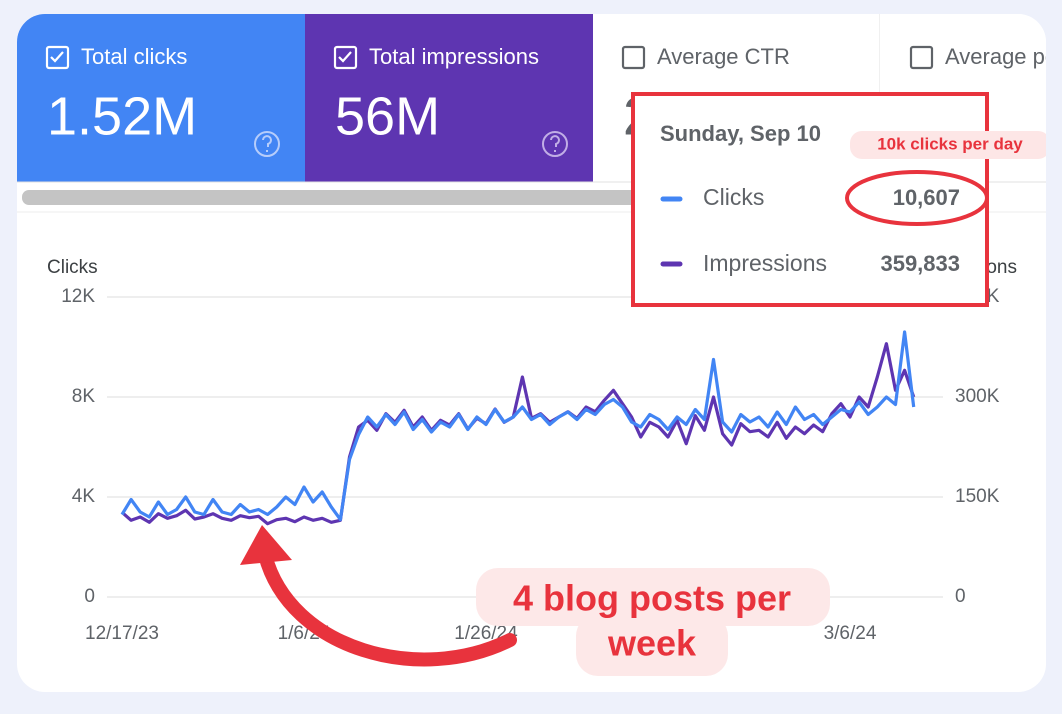 The width and height of the screenshot is (1062, 714). I want to click on note-text: 10k clicks per day, so click(950, 143).